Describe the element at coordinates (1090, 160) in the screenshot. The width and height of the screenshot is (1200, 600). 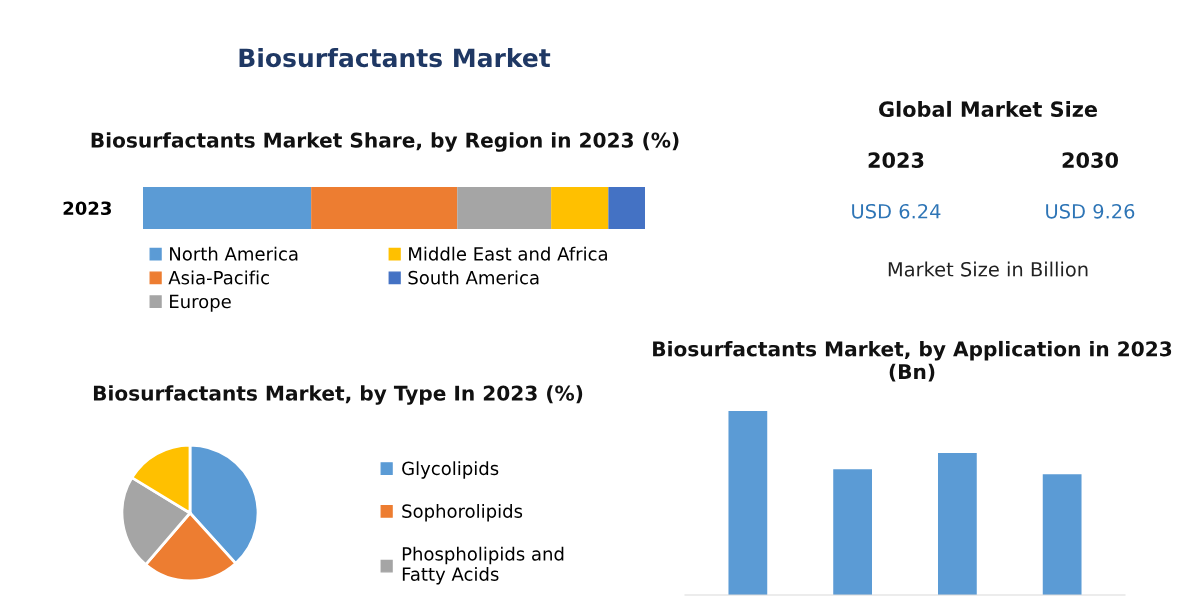
I see `text: 2030` at that location.